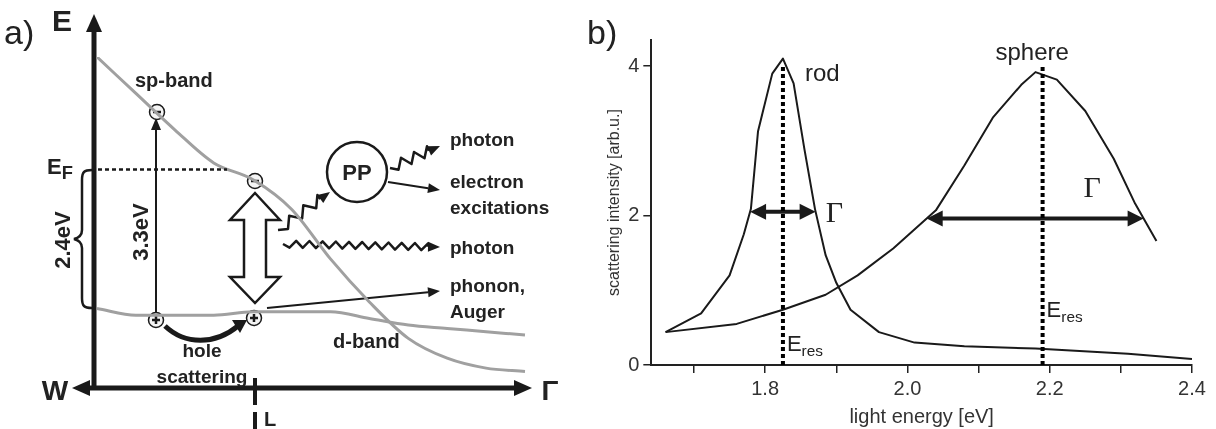 The image size is (1216, 429). Describe the element at coordinates (614, 202) in the screenshot. I see `y-axis-title: scattering intensity [arb.u.]` at that location.